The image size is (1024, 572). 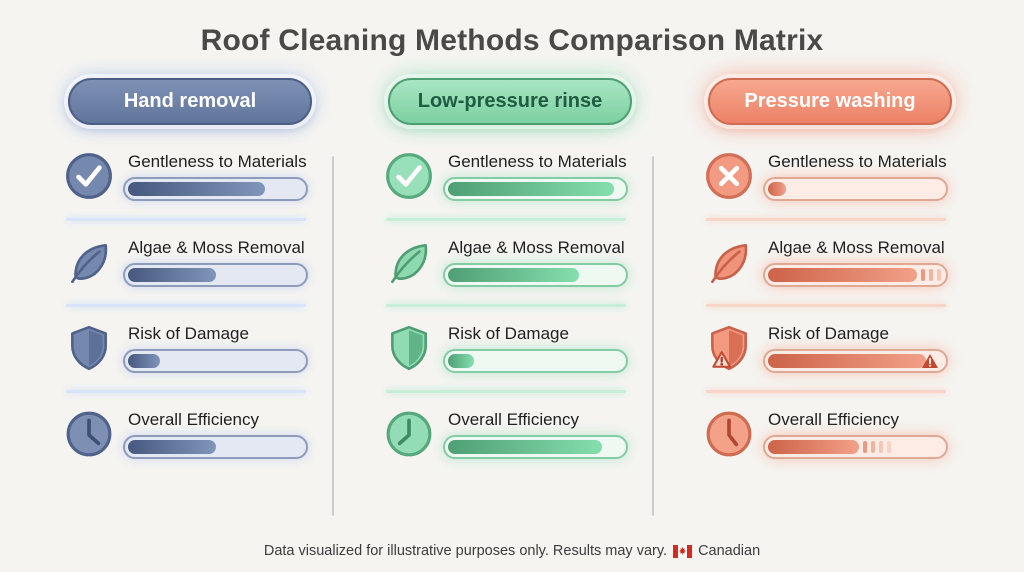 What do you see at coordinates (729, 348) in the screenshot?
I see `shield-warning-icon` at bounding box center [729, 348].